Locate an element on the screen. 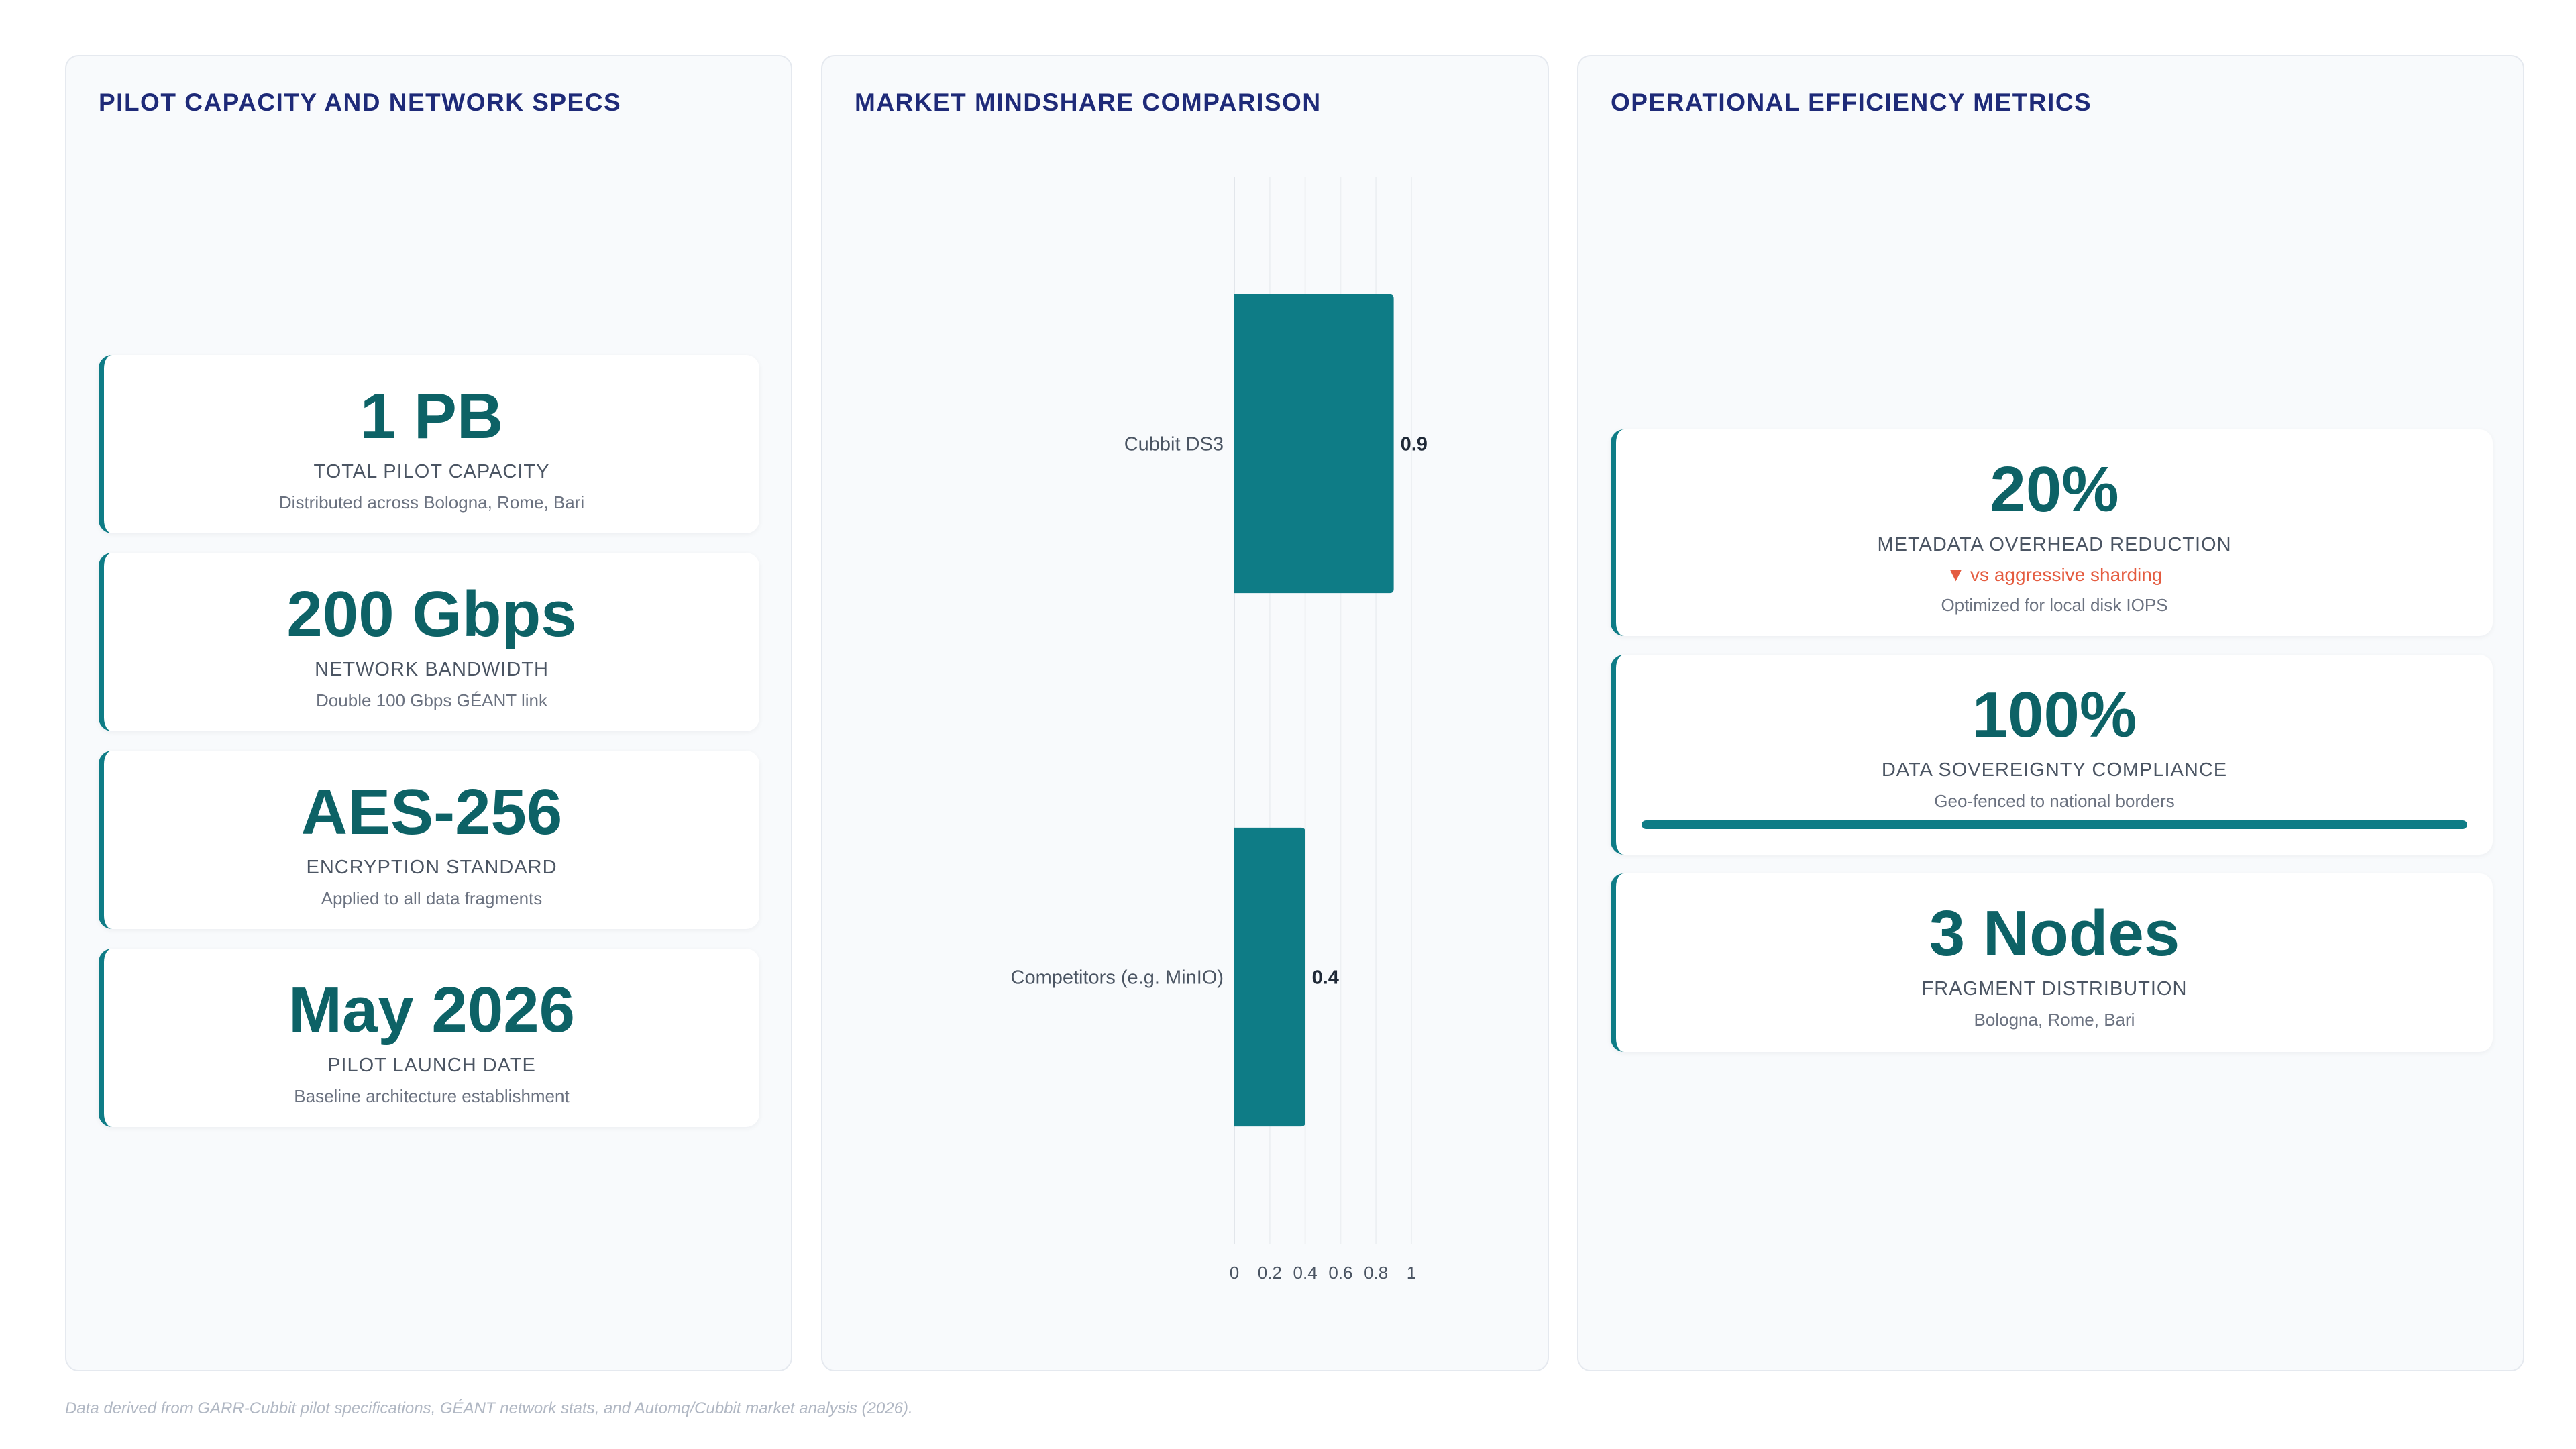 The image size is (2576, 1449). data-label: 0.9 is located at coordinates (1414, 444).